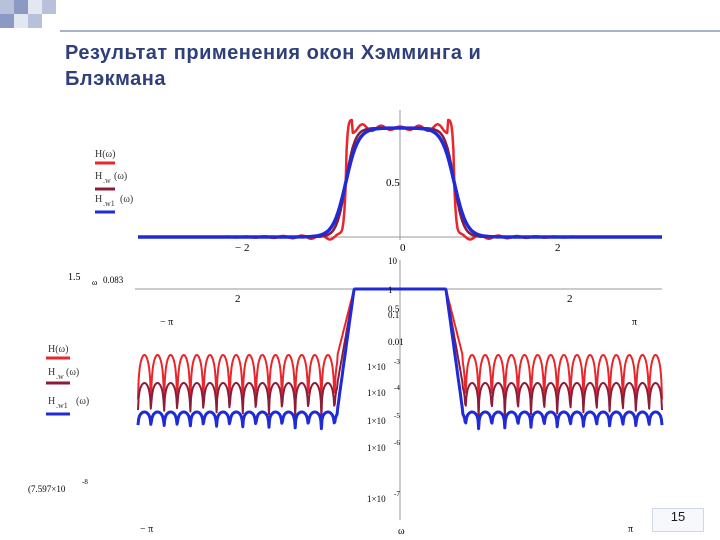 The width and height of the screenshot is (720, 540). I want to click on bottom-x-end-label: π, so click(634, 322).